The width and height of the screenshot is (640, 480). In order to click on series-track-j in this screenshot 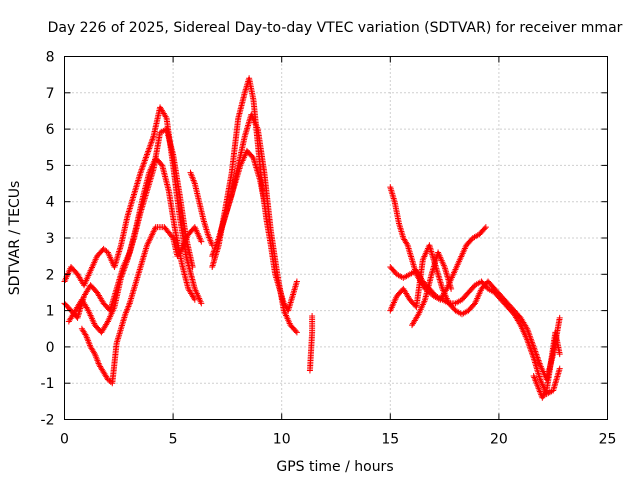, I will do `click(311, 343)`.